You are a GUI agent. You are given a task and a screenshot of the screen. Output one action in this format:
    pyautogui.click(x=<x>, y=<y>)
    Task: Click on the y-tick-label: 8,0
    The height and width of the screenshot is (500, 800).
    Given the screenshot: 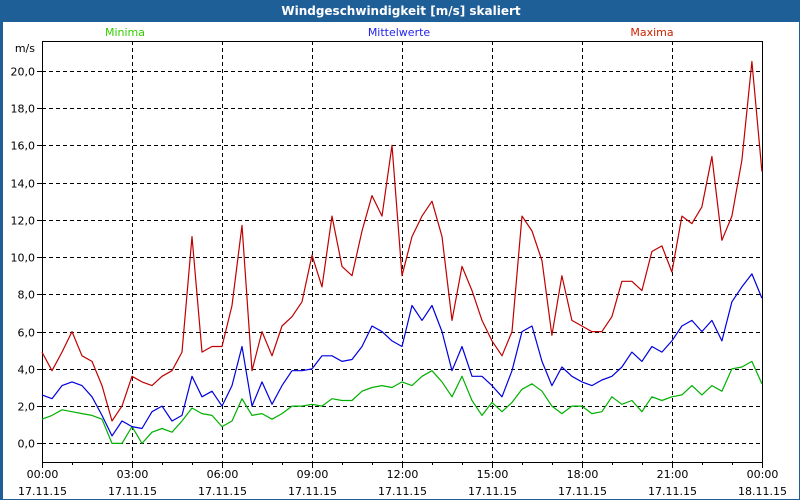 What is the action you would take?
    pyautogui.click(x=27, y=295)
    